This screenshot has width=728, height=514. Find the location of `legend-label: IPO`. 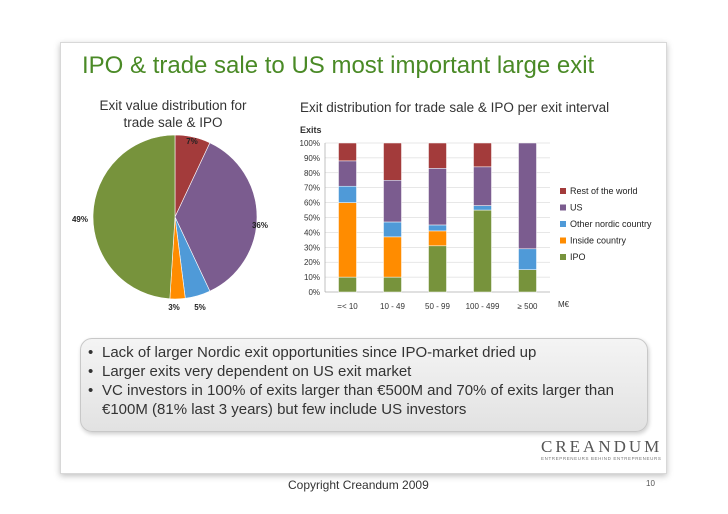

legend-label: IPO is located at coordinates (578, 257).